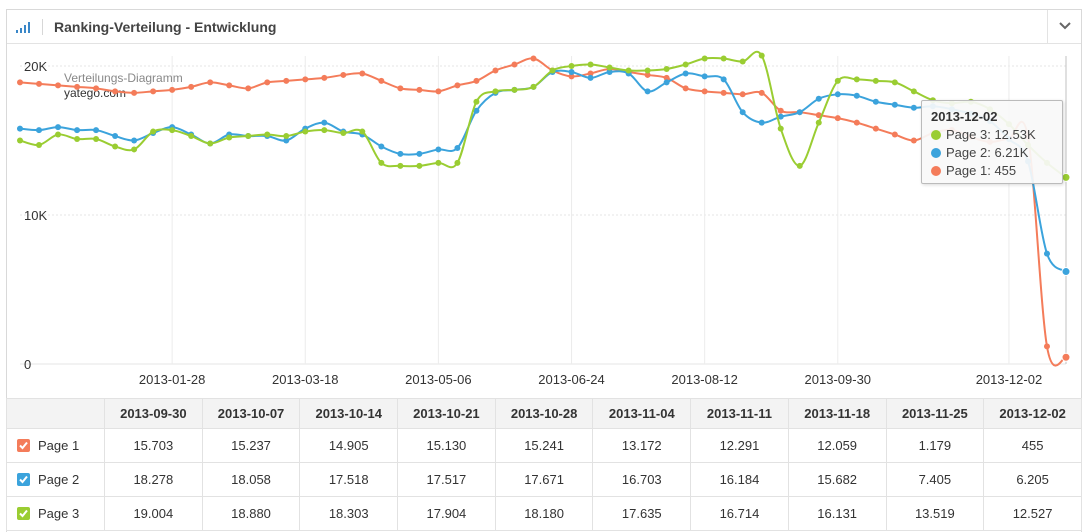  Describe the element at coordinates (739, 513) in the screenshot. I see `table-cell: 16.714` at that location.